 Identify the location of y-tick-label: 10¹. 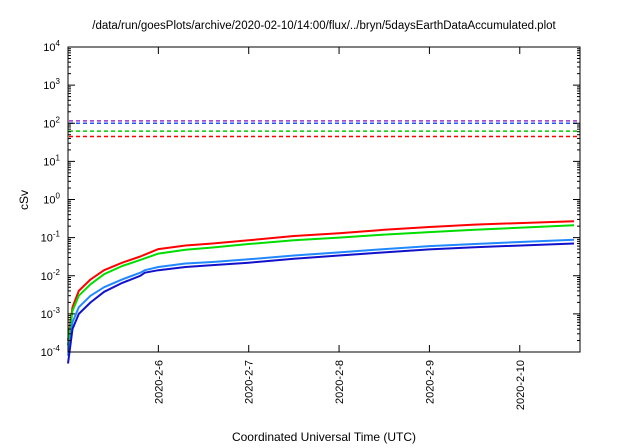
(51, 160).